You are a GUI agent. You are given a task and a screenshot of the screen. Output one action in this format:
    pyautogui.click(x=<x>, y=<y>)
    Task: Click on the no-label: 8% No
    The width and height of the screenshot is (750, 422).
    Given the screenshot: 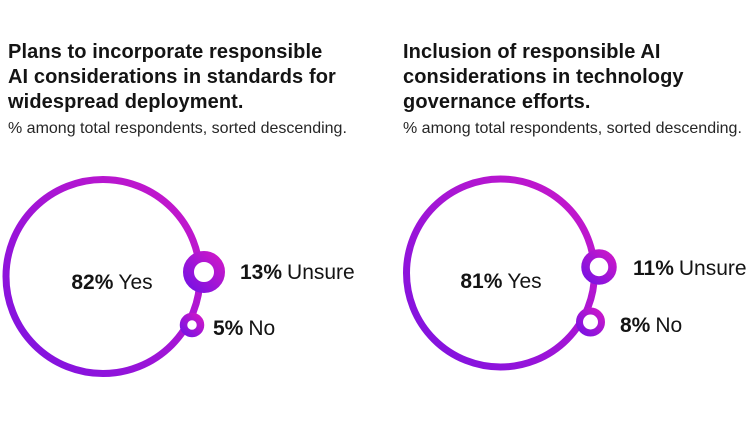 What is the action you would take?
    pyautogui.click(x=651, y=326)
    